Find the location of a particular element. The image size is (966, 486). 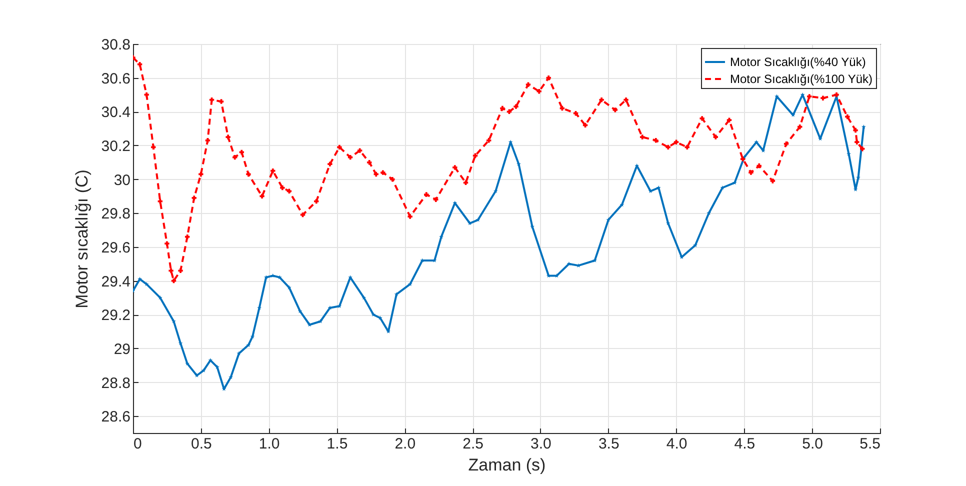

x-tick-label: 0 is located at coordinates (138, 444).